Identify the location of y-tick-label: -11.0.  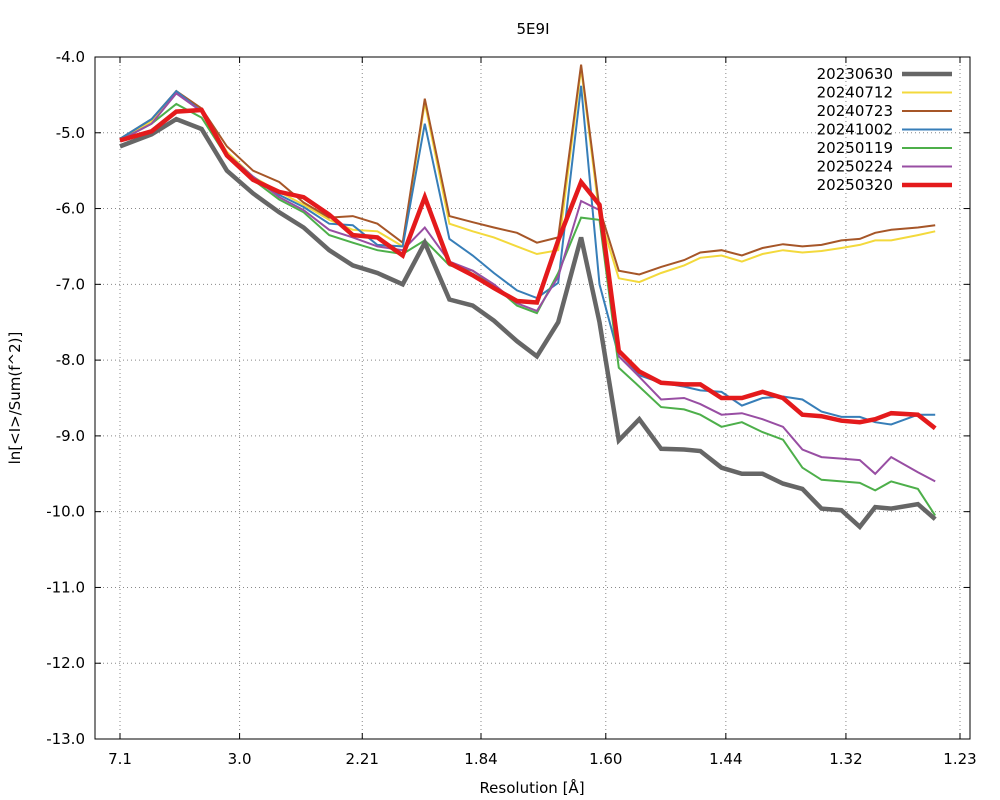
(65, 587).